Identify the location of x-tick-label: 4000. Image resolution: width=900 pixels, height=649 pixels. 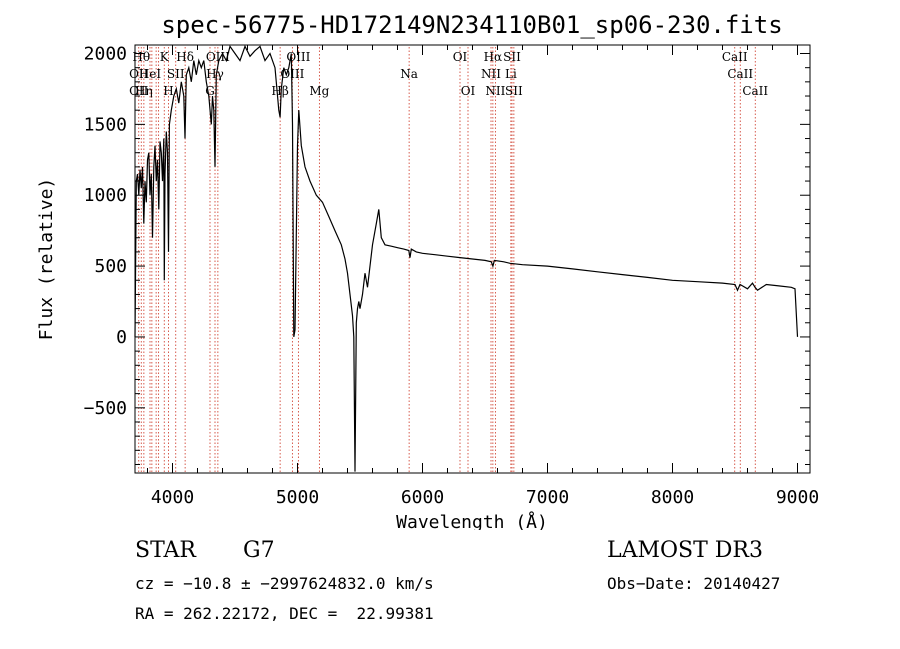
(172, 497).